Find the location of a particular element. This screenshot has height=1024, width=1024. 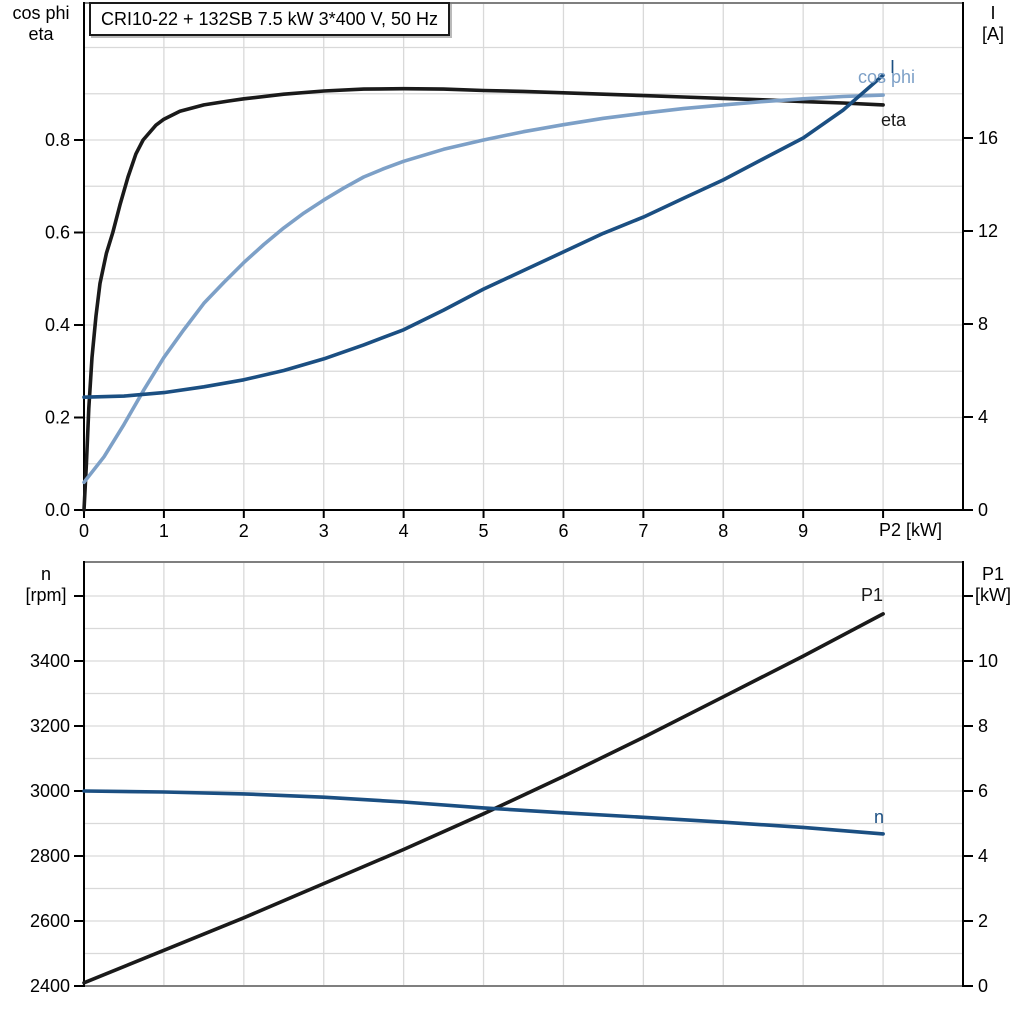

tick-label-x: 3 is located at coordinates (324, 531).